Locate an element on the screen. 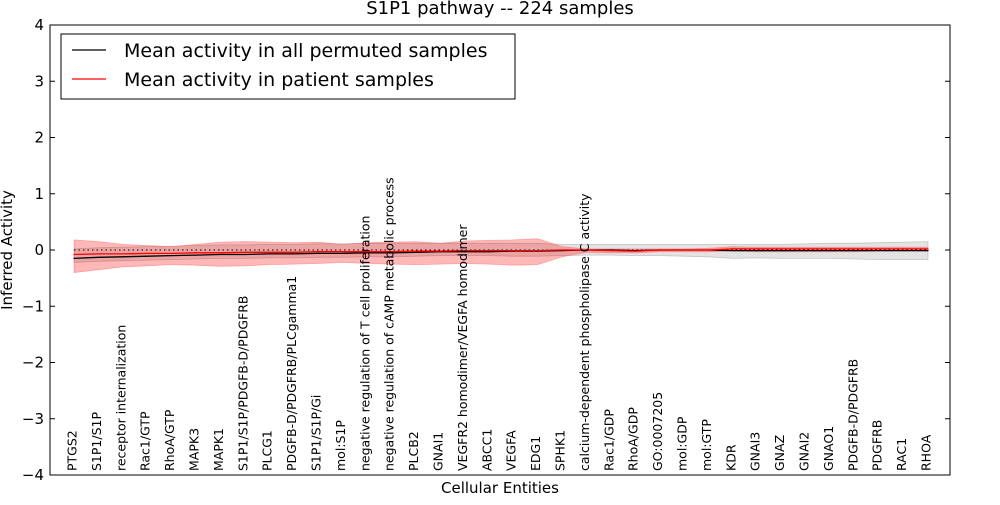 The width and height of the screenshot is (1000, 505). entity-label-10: S1P1/S1P/Gi is located at coordinates (316, 433).